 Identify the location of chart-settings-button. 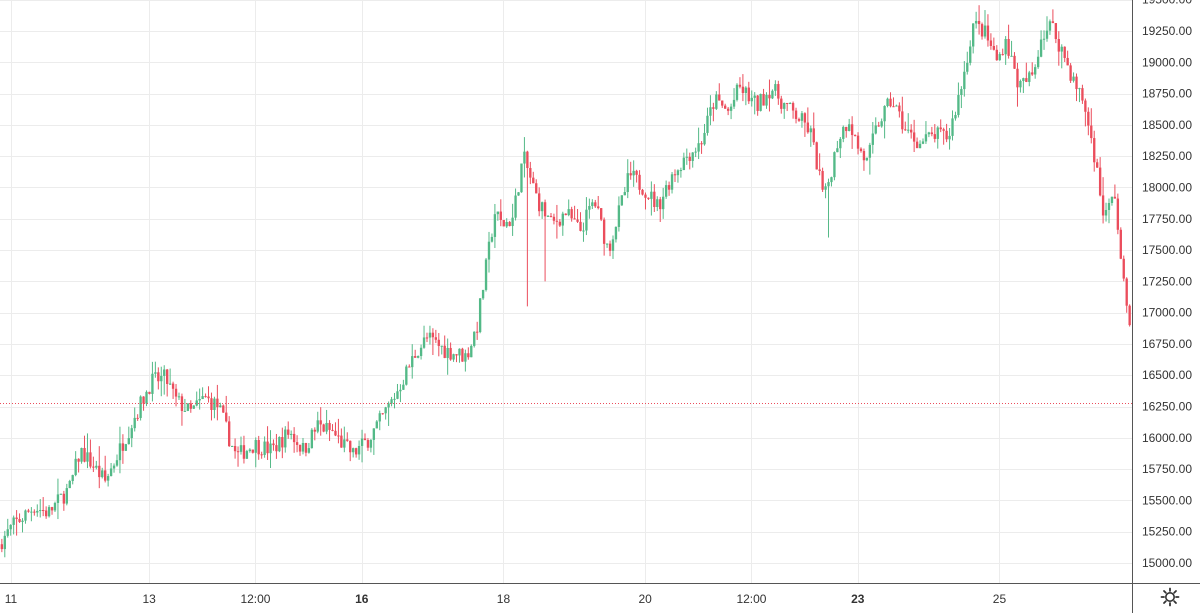
(1170, 597).